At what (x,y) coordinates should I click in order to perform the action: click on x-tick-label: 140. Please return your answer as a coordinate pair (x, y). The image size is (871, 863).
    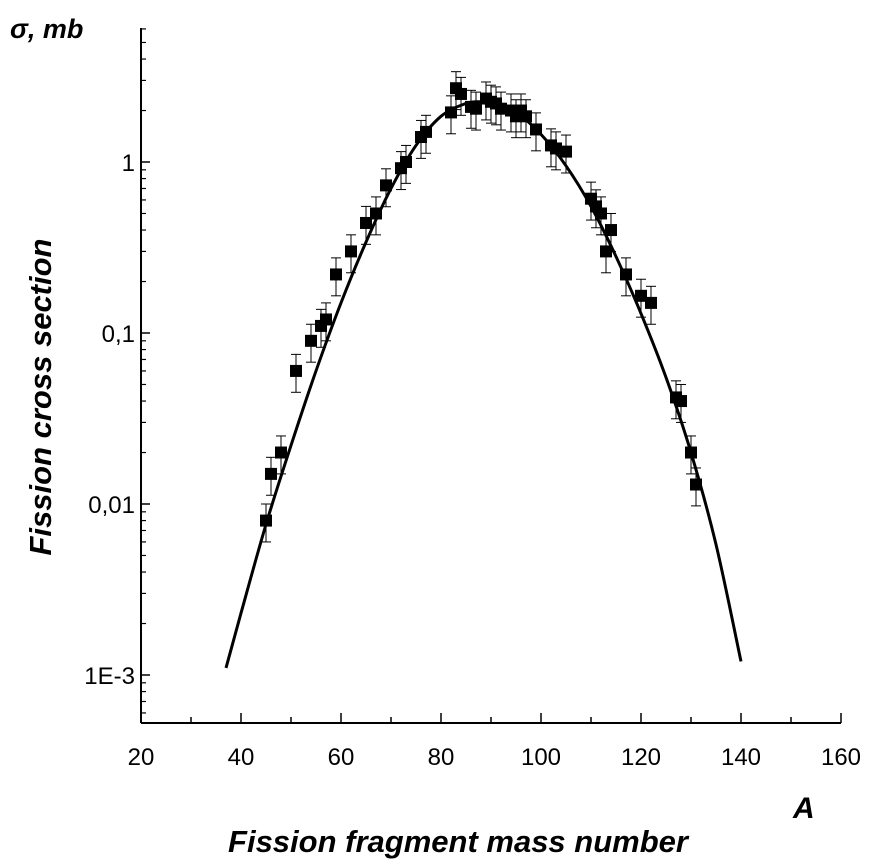
    Looking at the image, I should click on (741, 757).